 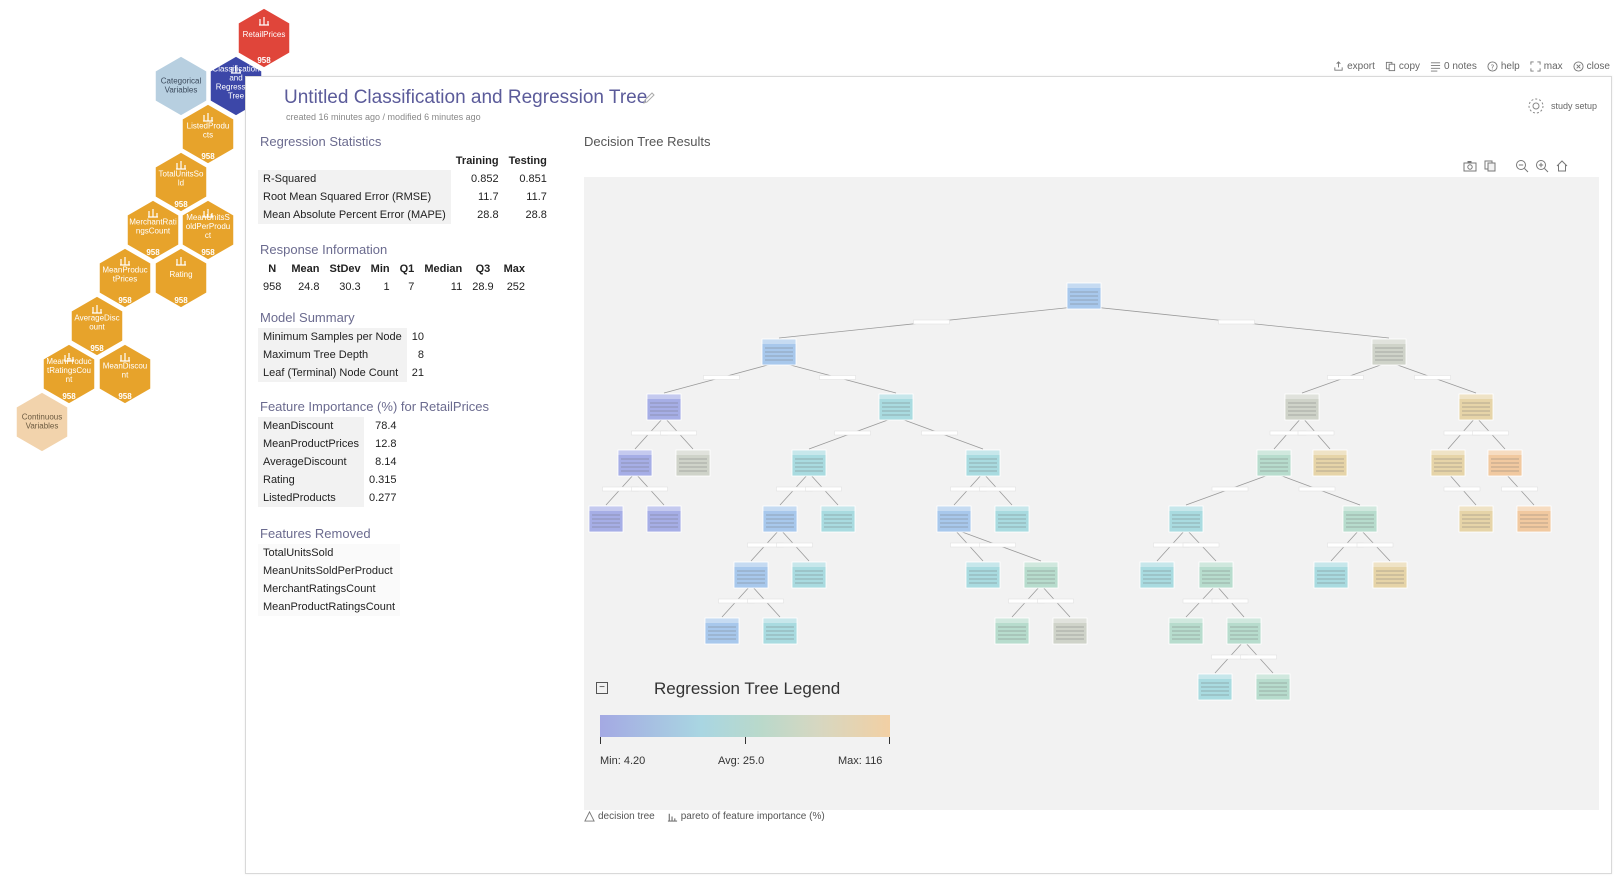 What do you see at coordinates (208, 134) in the screenshot?
I see `hex-node-listed-products: ListedProducts 958` at bounding box center [208, 134].